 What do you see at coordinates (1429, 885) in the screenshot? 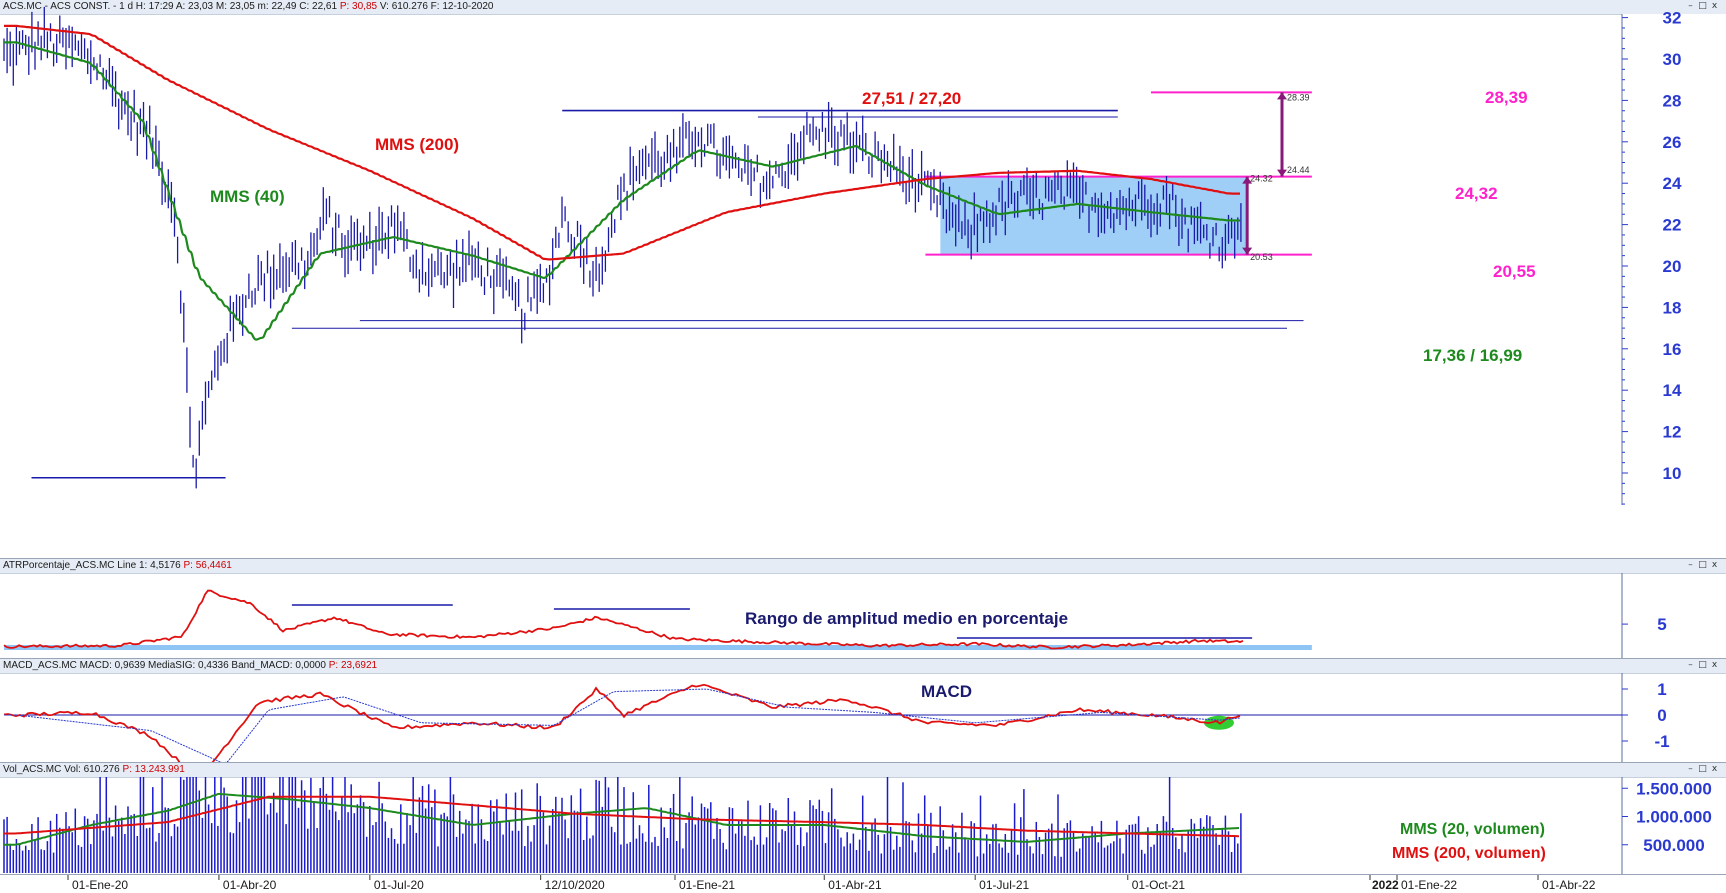
I see `date-tick-label: 01-Ene-22` at bounding box center [1429, 885].